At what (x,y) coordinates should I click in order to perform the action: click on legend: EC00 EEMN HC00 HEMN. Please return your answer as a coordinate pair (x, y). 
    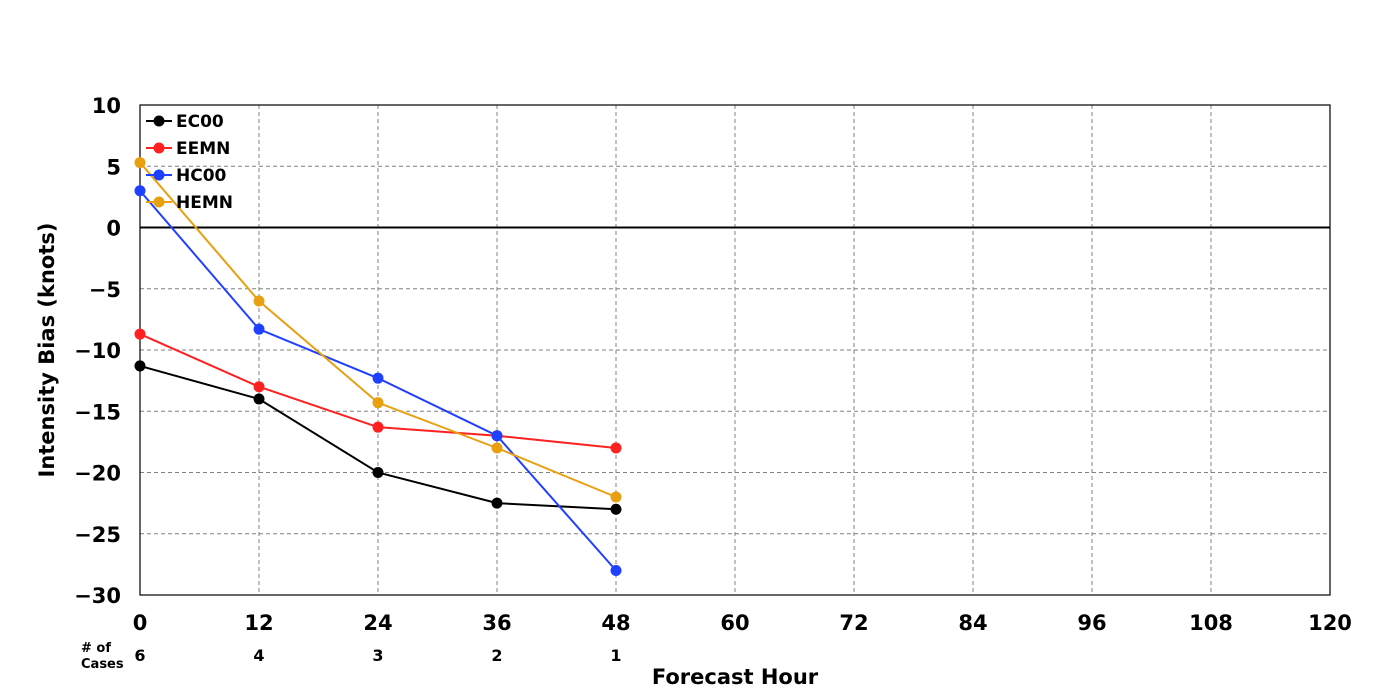
    Looking at the image, I should click on (189, 162).